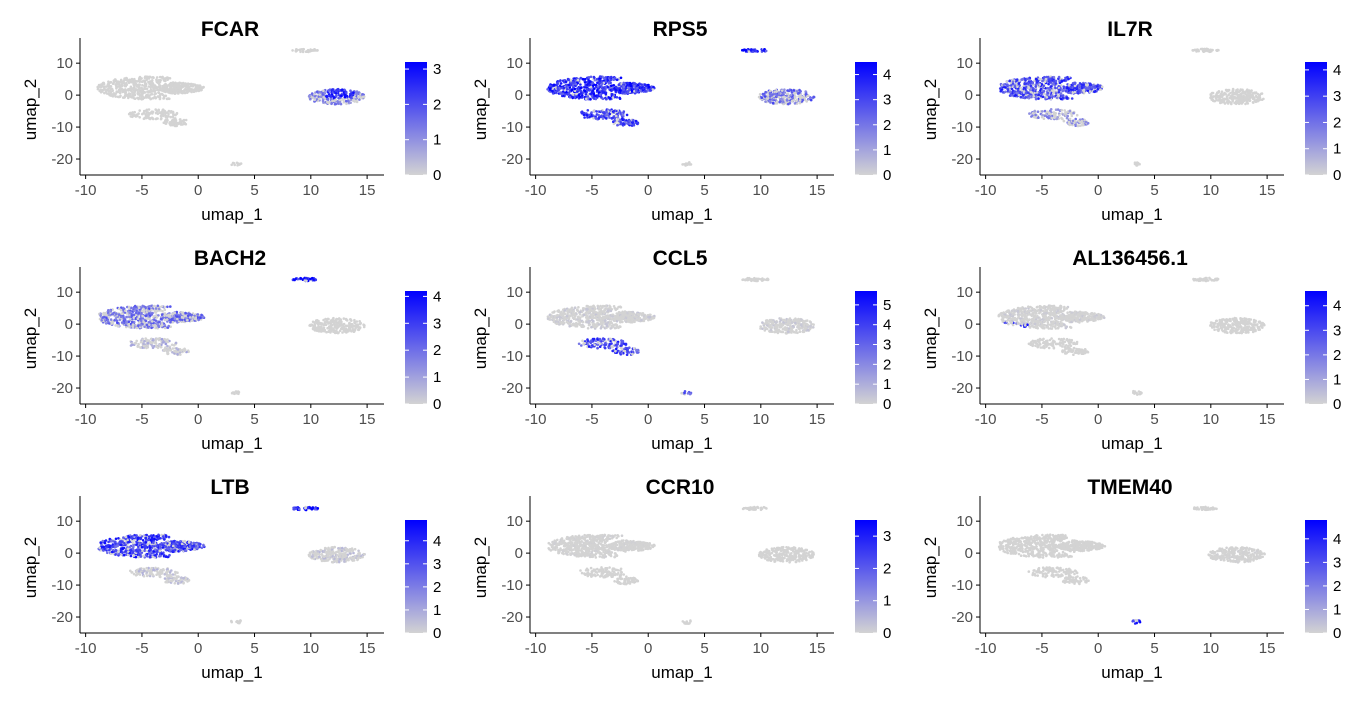 The width and height of the screenshot is (1366, 702). What do you see at coordinates (141, 419) in the screenshot?
I see `x-tick-label: -5` at bounding box center [141, 419].